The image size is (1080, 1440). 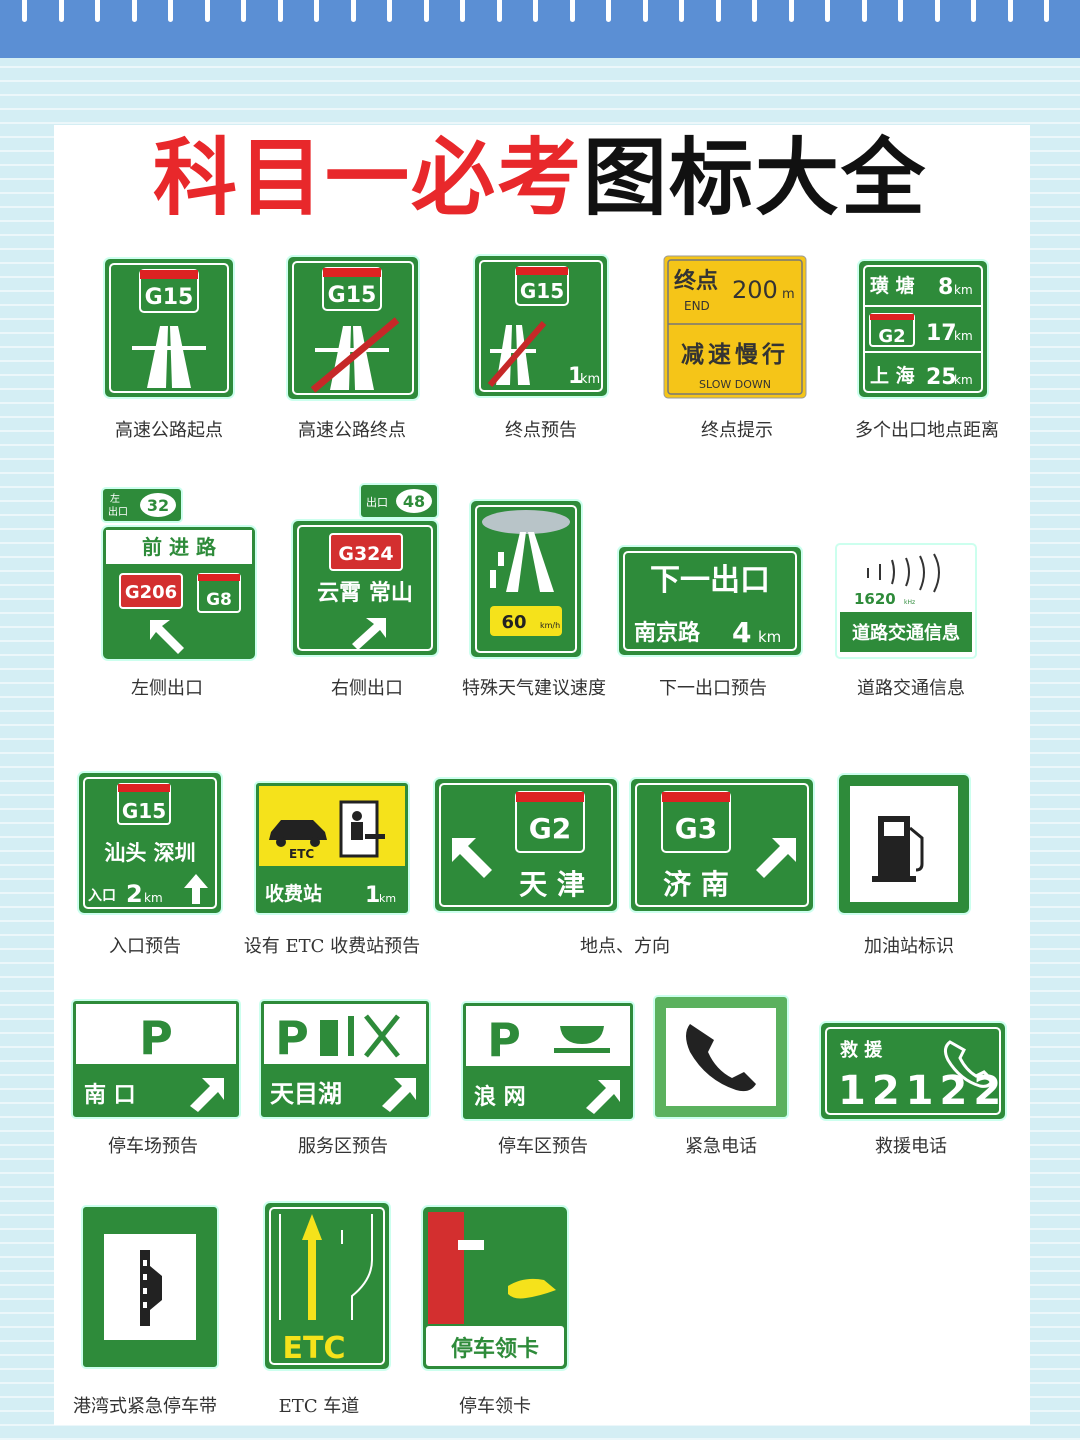 I want to click on caption: 加油站标识, so click(x=909, y=946).